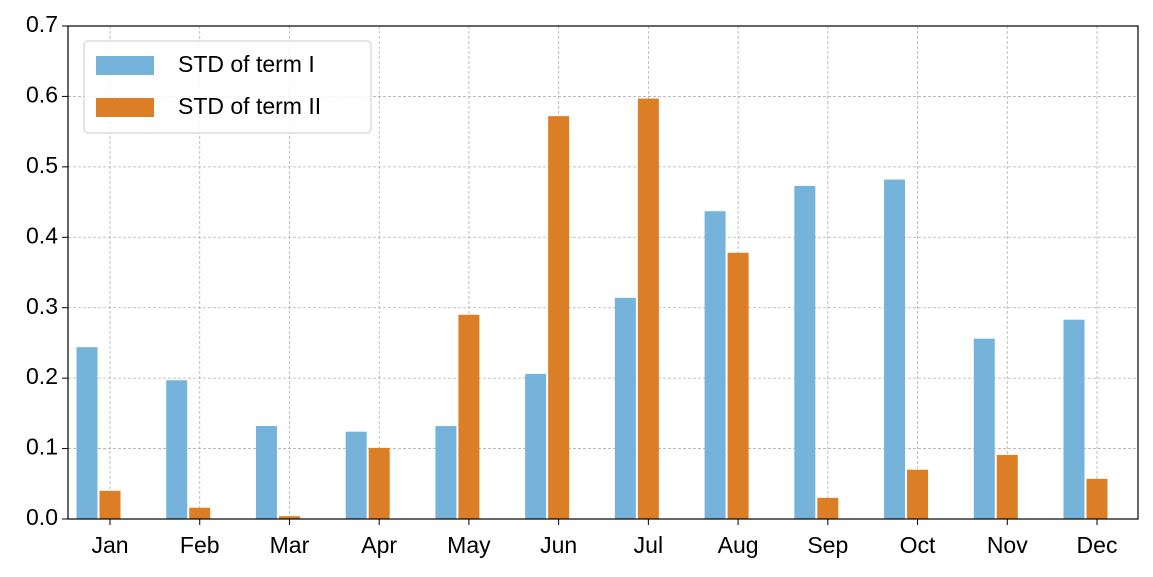 This screenshot has width=1153, height=577. I want to click on legend-box, so click(227, 87).